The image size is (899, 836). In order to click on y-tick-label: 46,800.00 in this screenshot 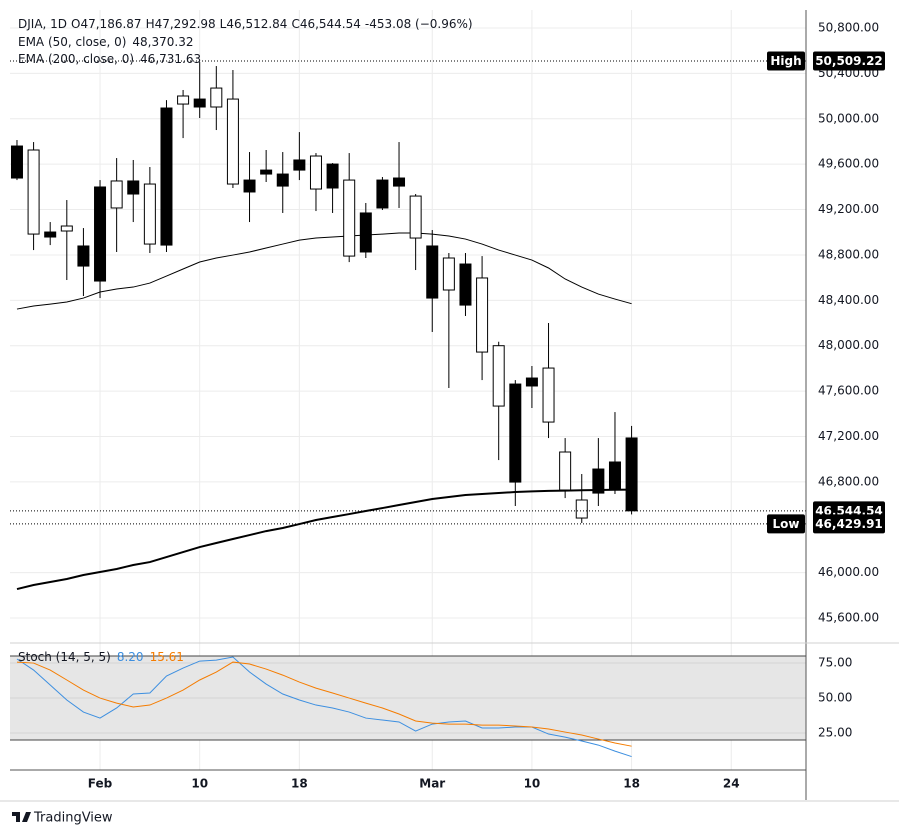, I will do `click(848, 481)`.